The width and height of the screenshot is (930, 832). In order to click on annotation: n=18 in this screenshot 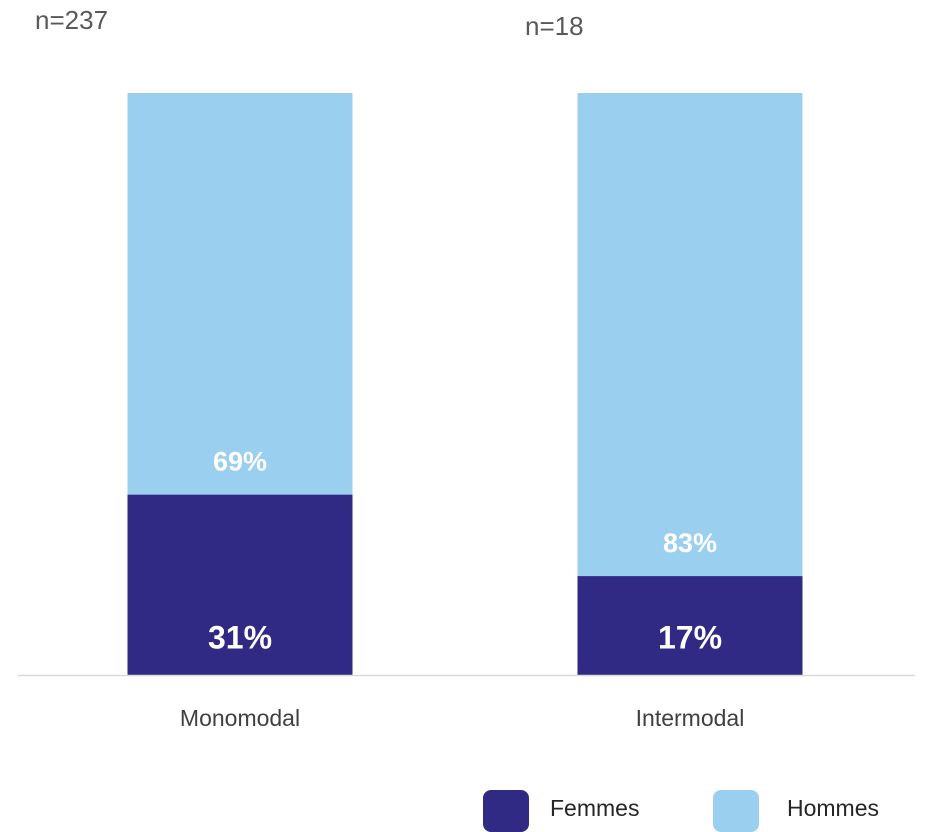, I will do `click(554, 26)`.